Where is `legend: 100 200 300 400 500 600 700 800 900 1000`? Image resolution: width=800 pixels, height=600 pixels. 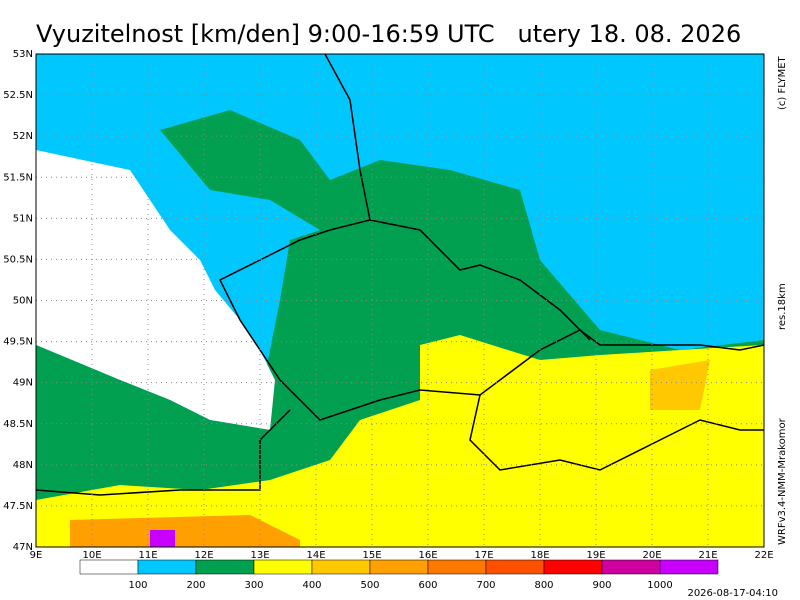 legend: 100 200 300 400 500 600 700 800 900 1000 is located at coordinates (399, 575).